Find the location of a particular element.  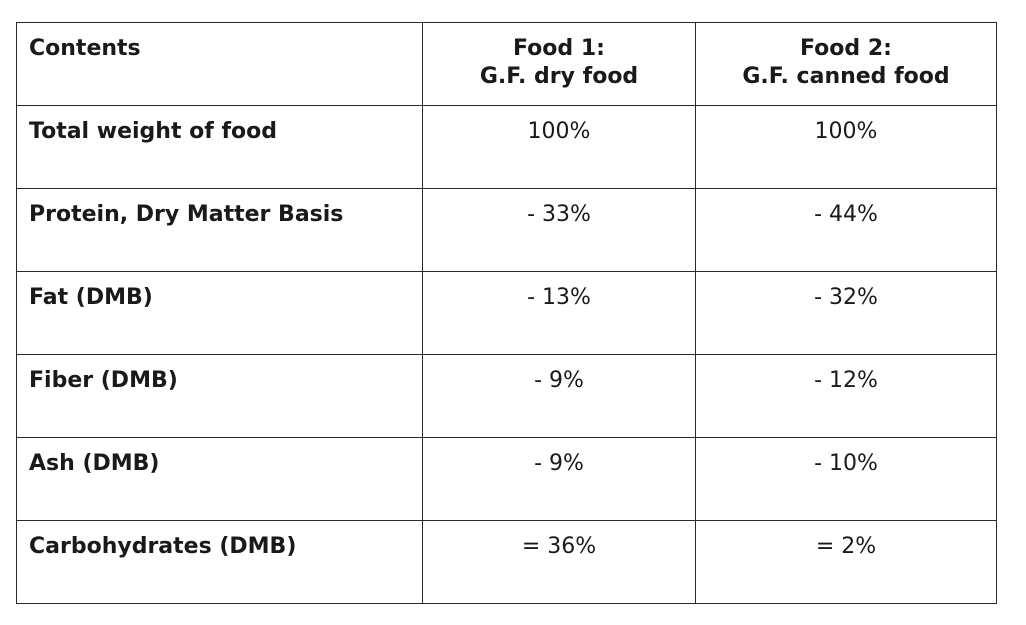

table-row: Total weight of food 100% 100% is located at coordinates (506, 147).